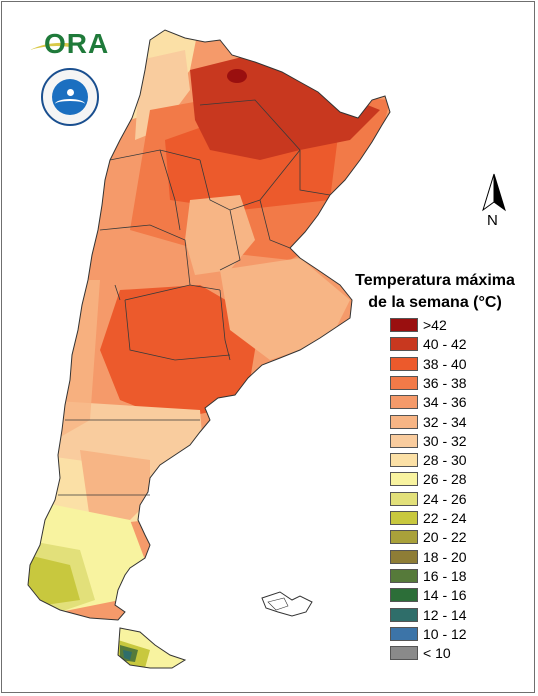 This screenshot has width=538, height=696. I want to click on ora-logo: ORA, so click(70, 43).